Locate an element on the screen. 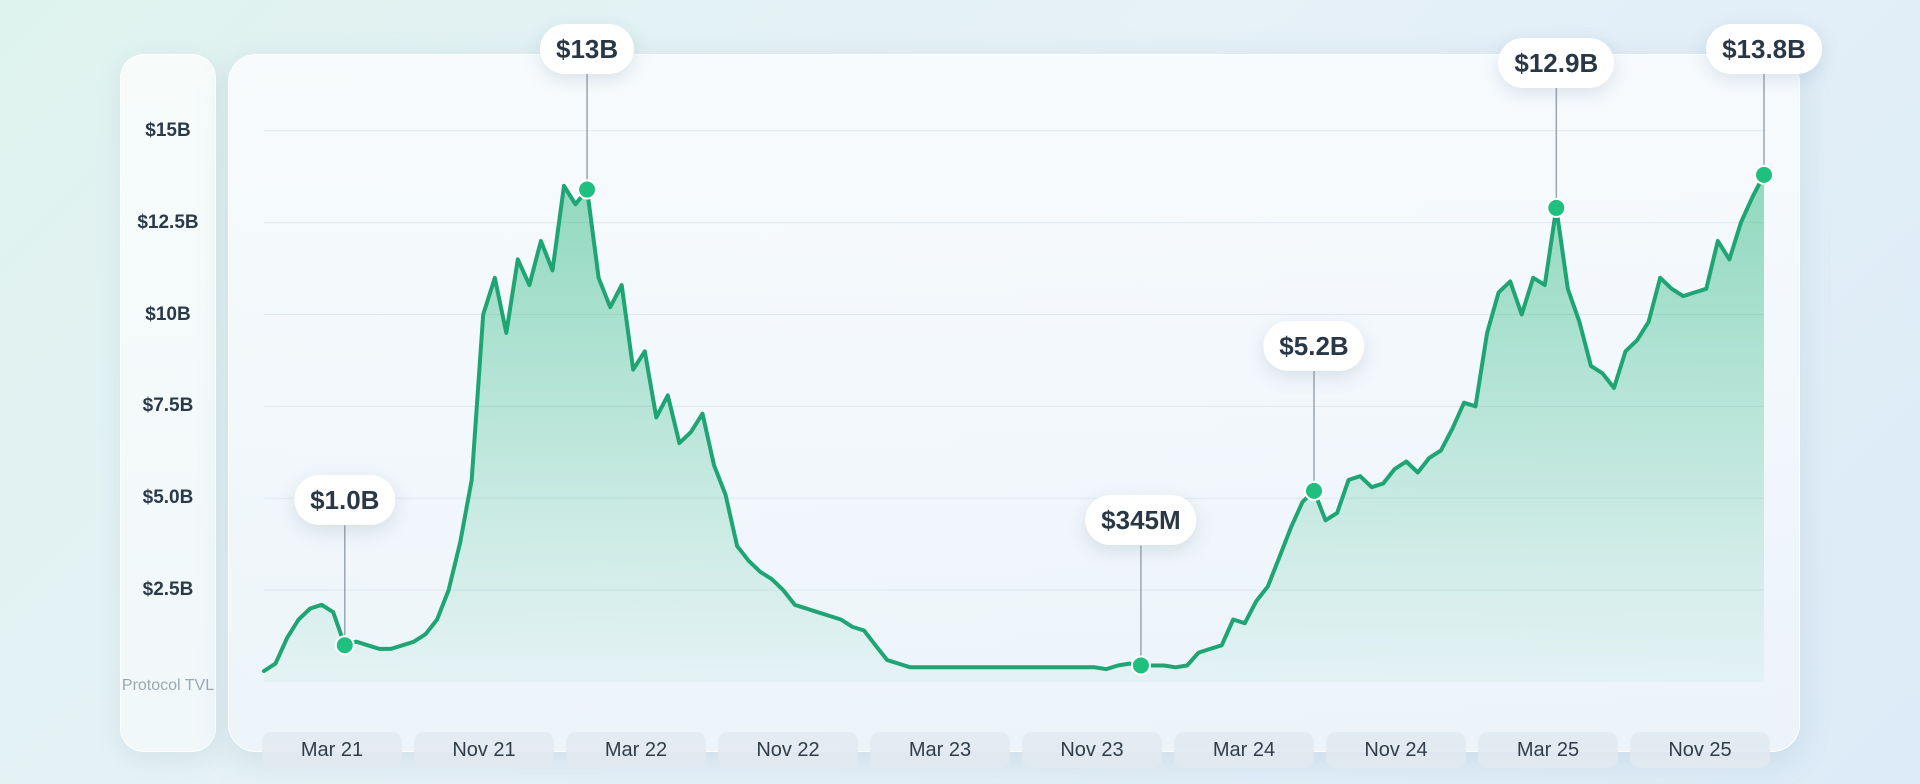  y-tick-label: $15B is located at coordinates (168, 130).